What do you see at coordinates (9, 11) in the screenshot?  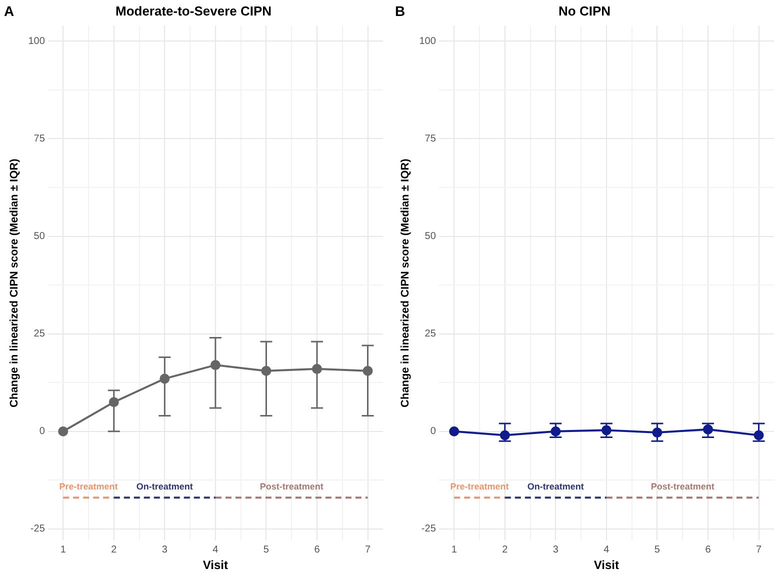 I see `text: A` at bounding box center [9, 11].